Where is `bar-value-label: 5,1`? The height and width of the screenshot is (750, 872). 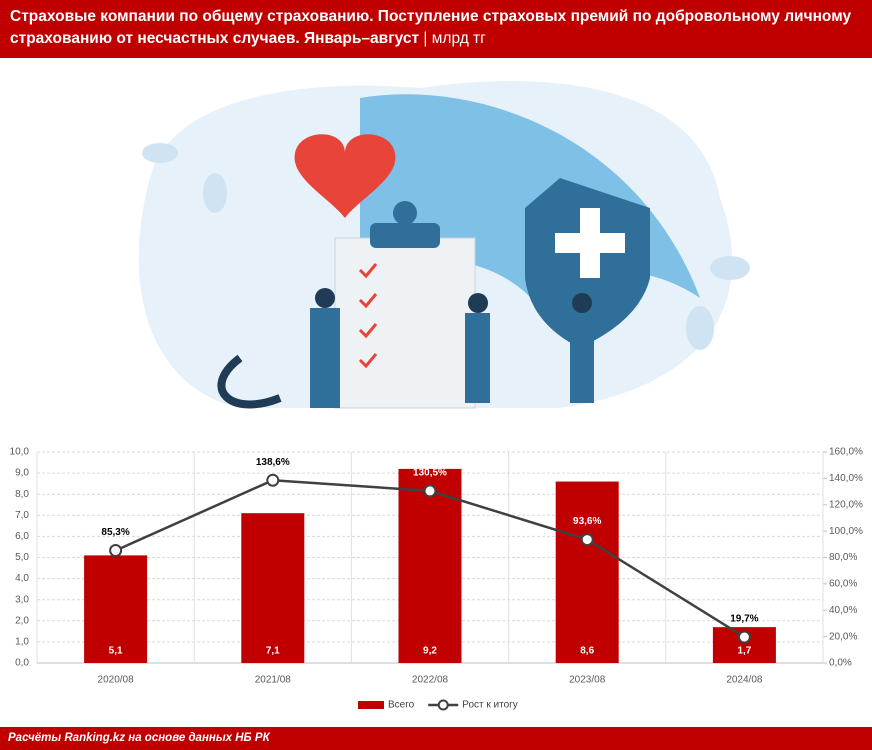 bar-value-label: 5,1 is located at coordinates (116, 651).